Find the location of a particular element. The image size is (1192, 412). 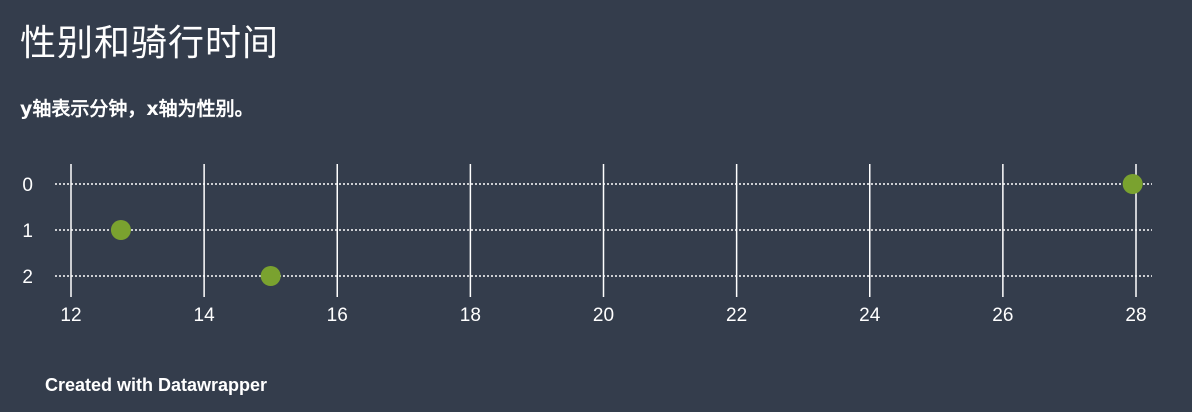

x-tick-label: 14 is located at coordinates (205, 315).